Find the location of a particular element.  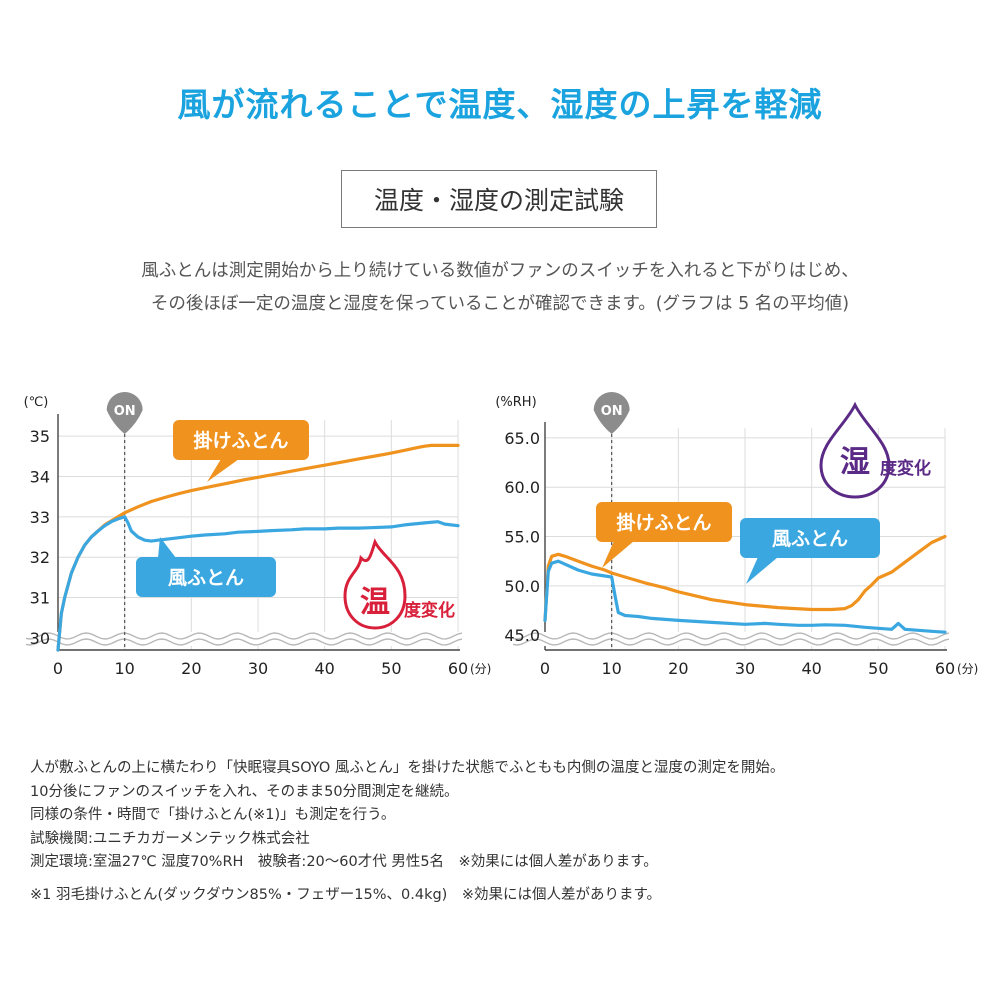

flame-outline is located at coordinates (375, 584).